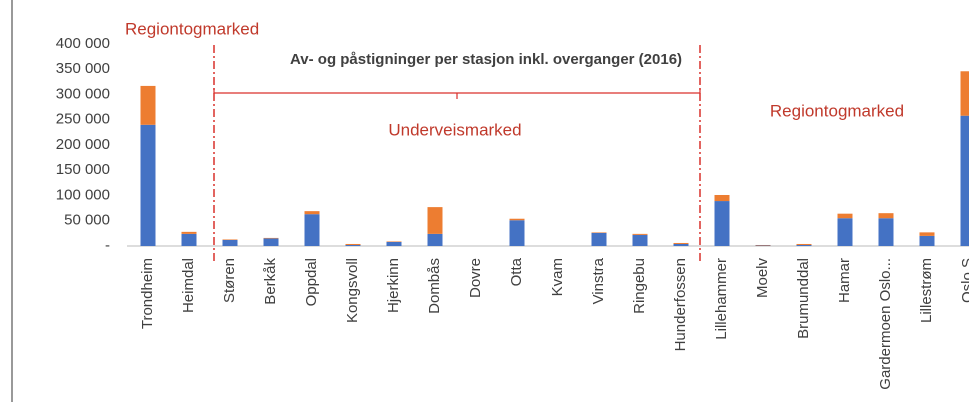 The width and height of the screenshot is (969, 402). I want to click on y-tick-label: 200 000, so click(83, 144).